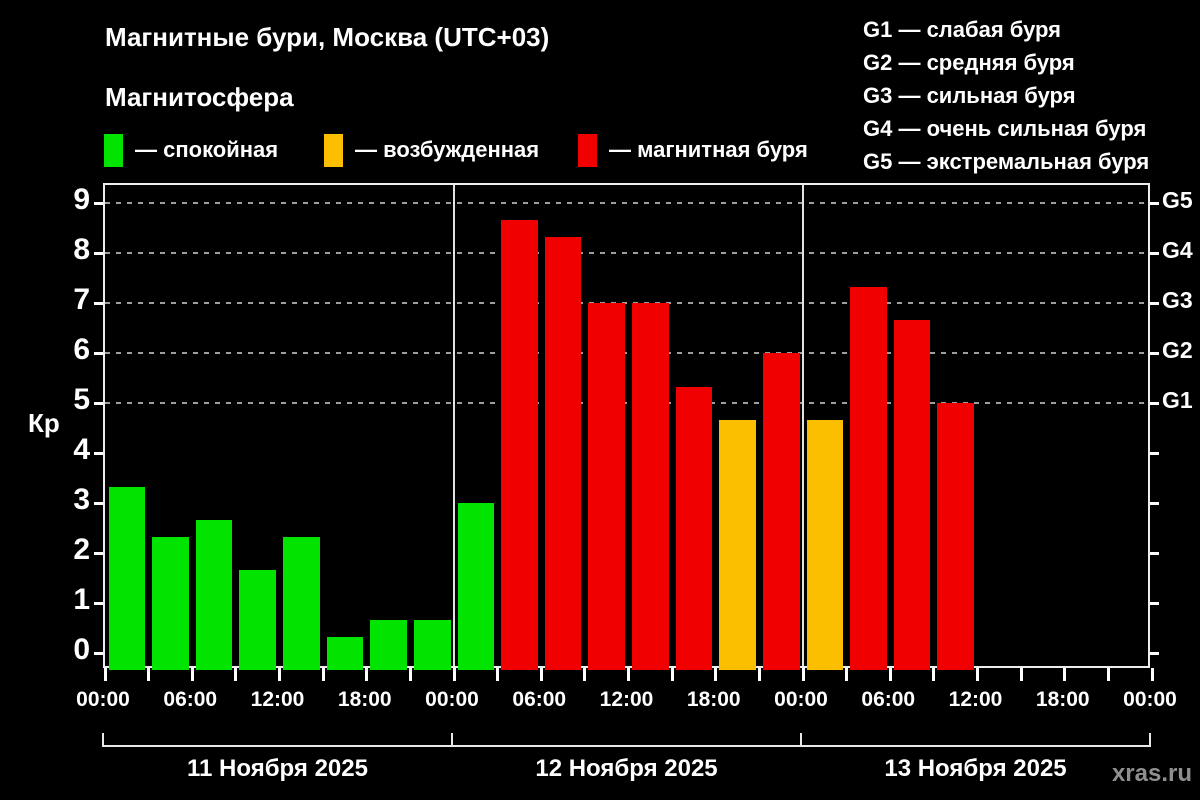  Describe the element at coordinates (1006, 161) in the screenshot. I see `storm-scale-g5: G5 — экстремальная буря` at that location.